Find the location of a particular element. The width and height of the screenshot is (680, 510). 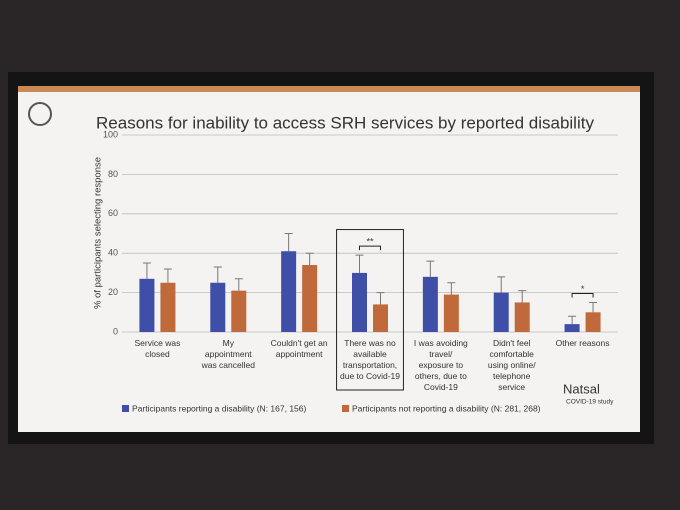

significance-label: * is located at coordinates (583, 289).